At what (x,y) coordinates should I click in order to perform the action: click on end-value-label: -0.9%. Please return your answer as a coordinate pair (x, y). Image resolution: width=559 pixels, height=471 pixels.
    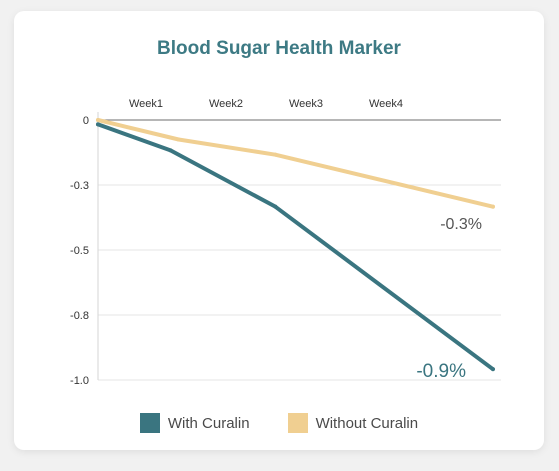
    Looking at the image, I should click on (441, 371).